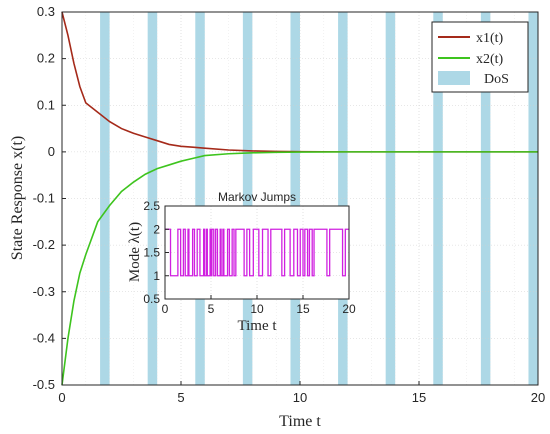  I want to click on main-y-tick-label-7: 0.2, so click(46, 58).